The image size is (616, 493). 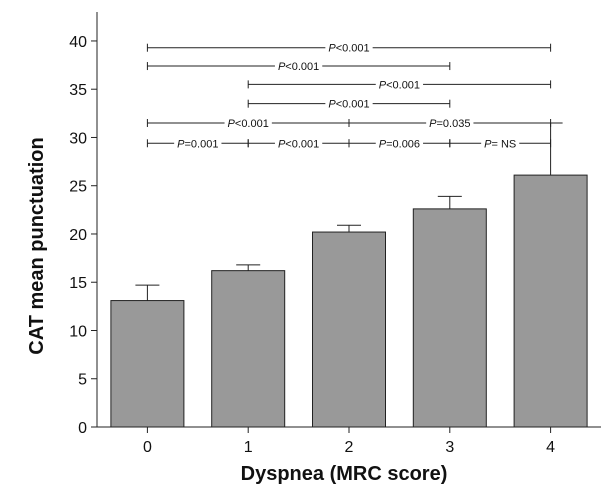 I want to click on x-axis-label: Dyspnea (MRC score), so click(x=344, y=474).